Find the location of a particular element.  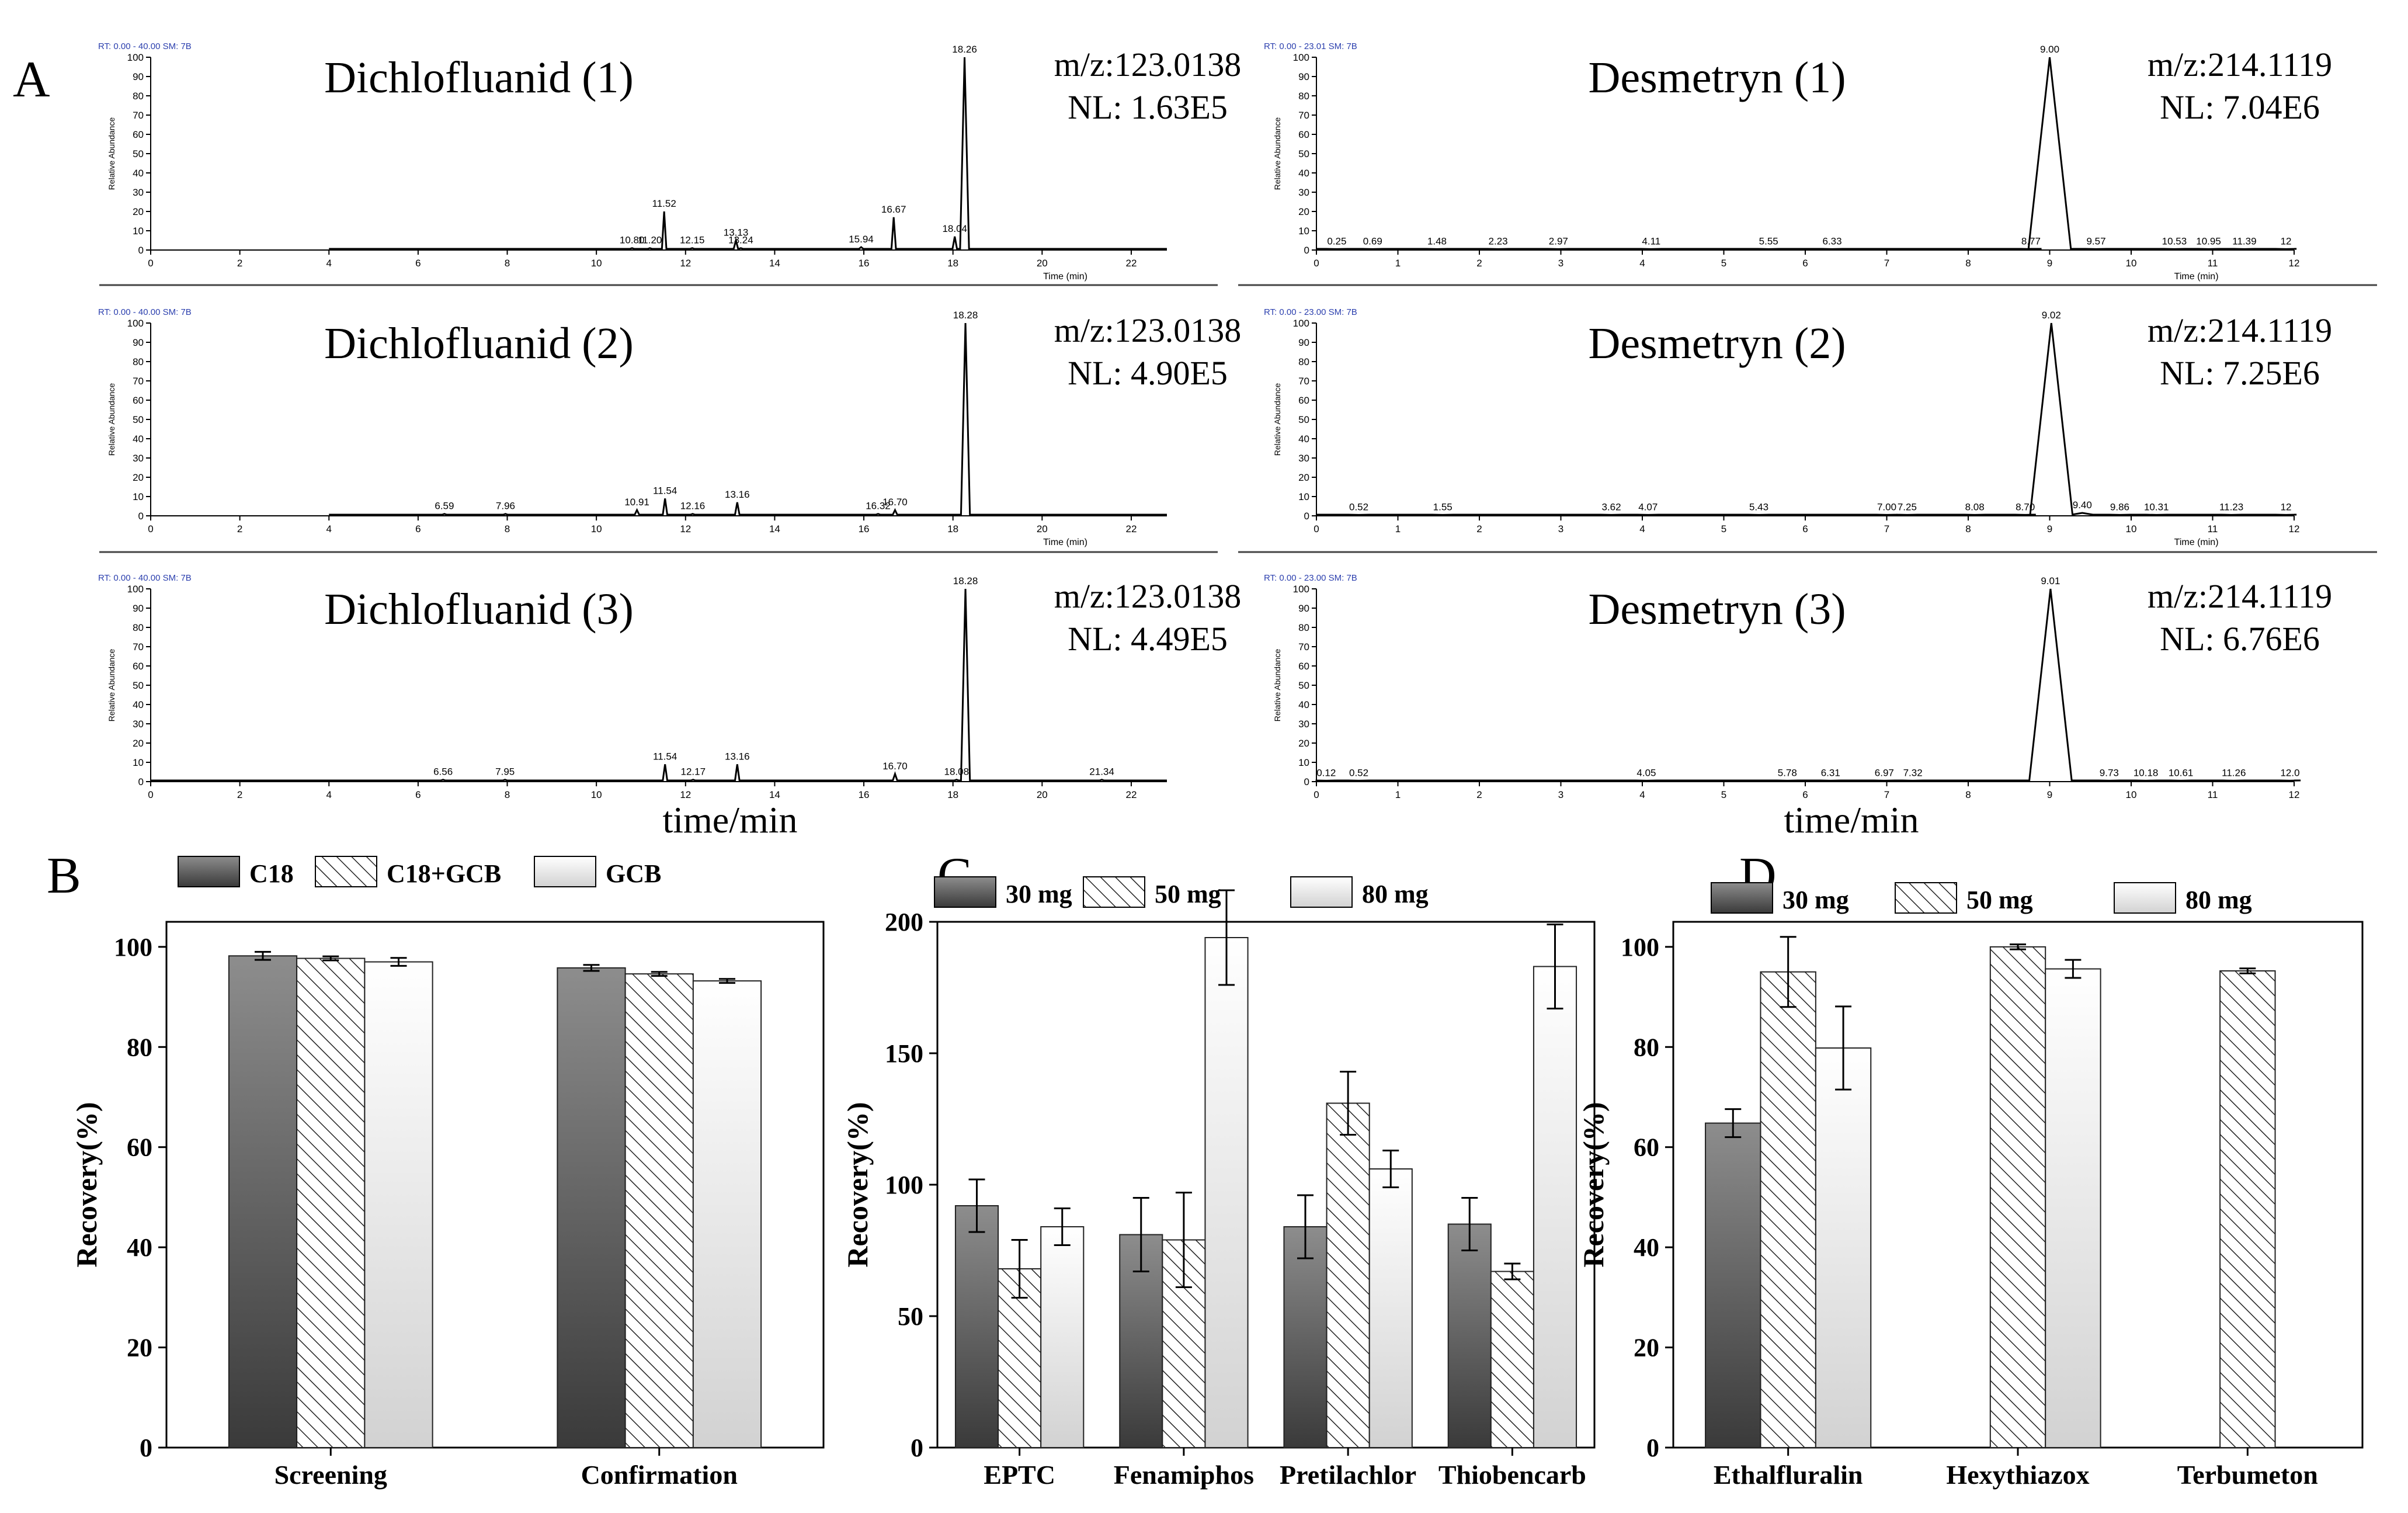

peak-label: 8.08 is located at coordinates (1975, 506).